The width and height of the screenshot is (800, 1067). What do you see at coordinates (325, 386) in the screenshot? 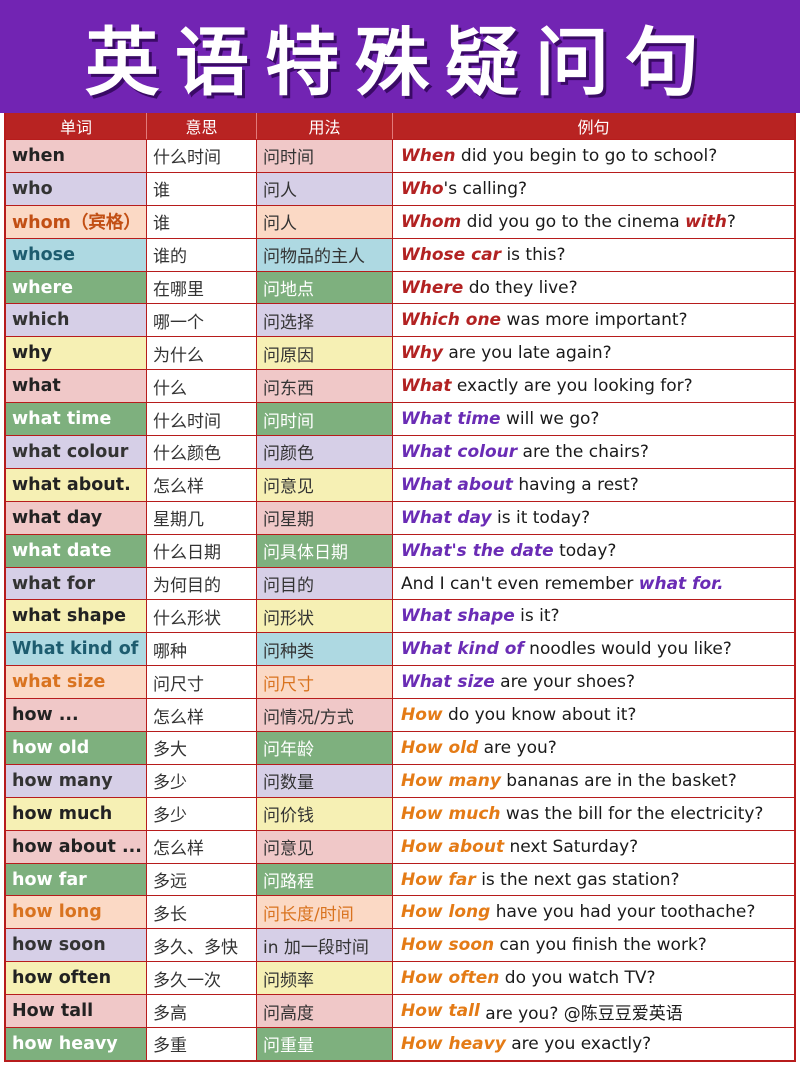
I see `usage-cell: 问东西` at bounding box center [325, 386].